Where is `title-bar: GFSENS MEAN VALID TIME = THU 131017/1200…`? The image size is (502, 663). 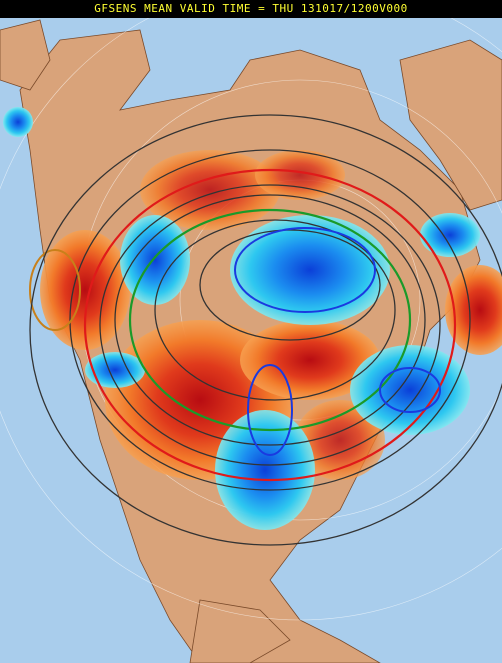
title-bar: GFSENS MEAN VALID TIME = THU 131017/1200… is located at coordinates (251, 9).